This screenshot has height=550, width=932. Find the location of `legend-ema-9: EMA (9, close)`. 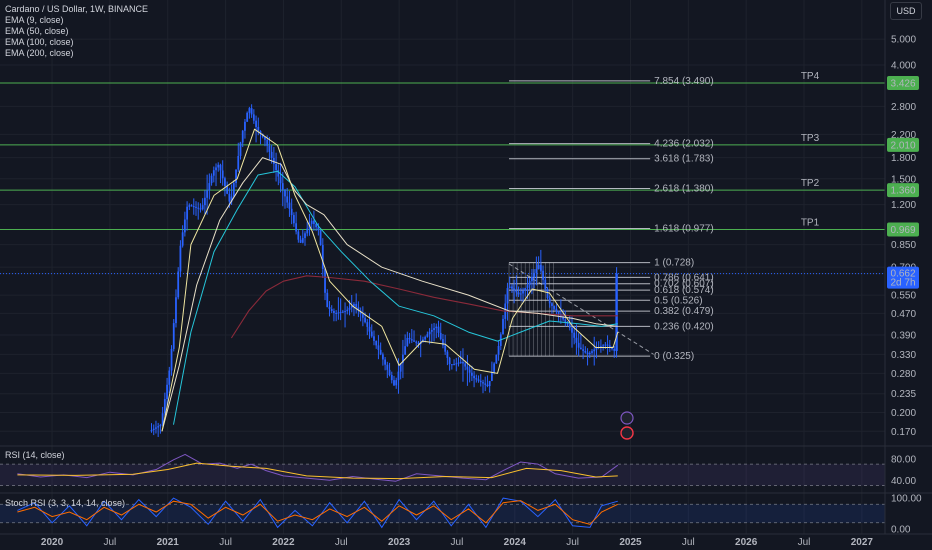

legend-ema-9: EMA (9, close) is located at coordinates (34, 20).